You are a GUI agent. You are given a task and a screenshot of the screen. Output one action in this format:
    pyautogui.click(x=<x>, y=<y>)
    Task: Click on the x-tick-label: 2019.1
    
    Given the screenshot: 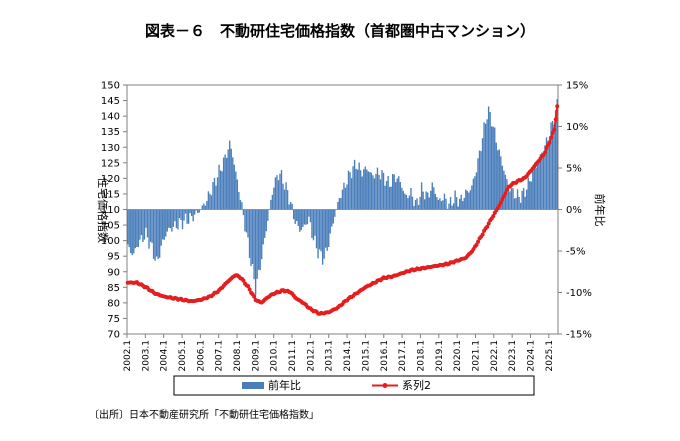 What is the action you would take?
    pyautogui.click(x=440, y=356)
    